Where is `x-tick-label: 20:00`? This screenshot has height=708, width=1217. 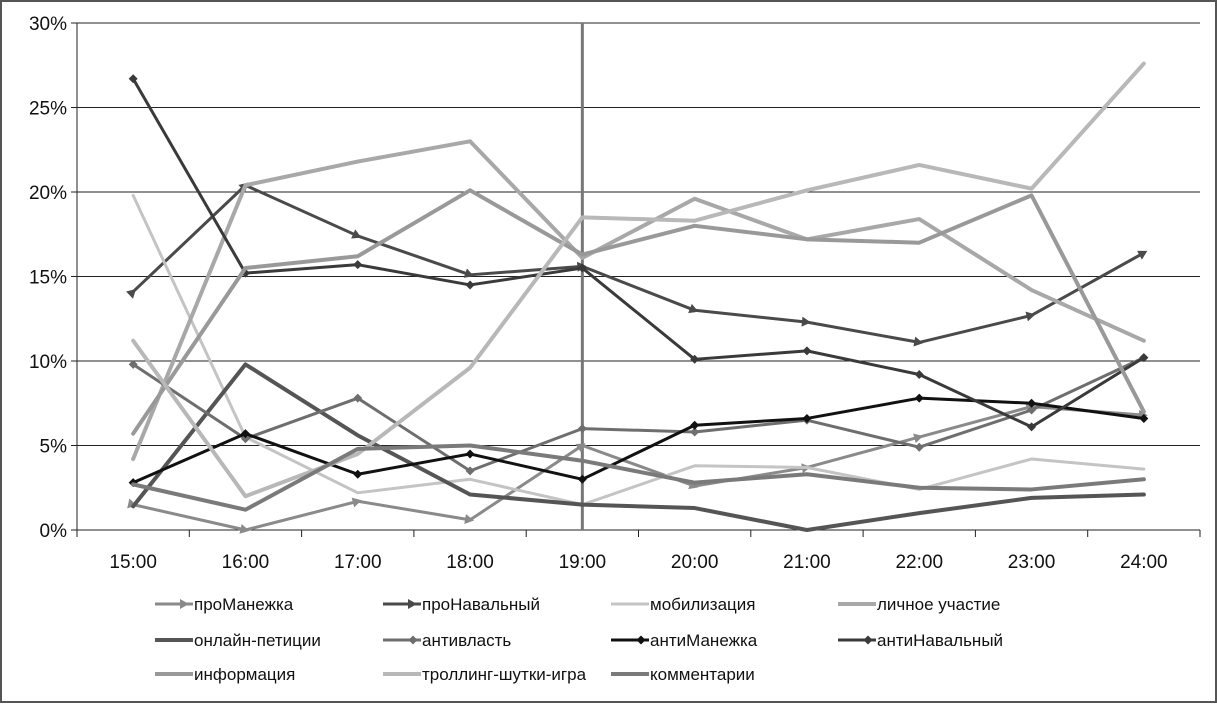
x-tick-label: 20:00 is located at coordinates (695, 562).